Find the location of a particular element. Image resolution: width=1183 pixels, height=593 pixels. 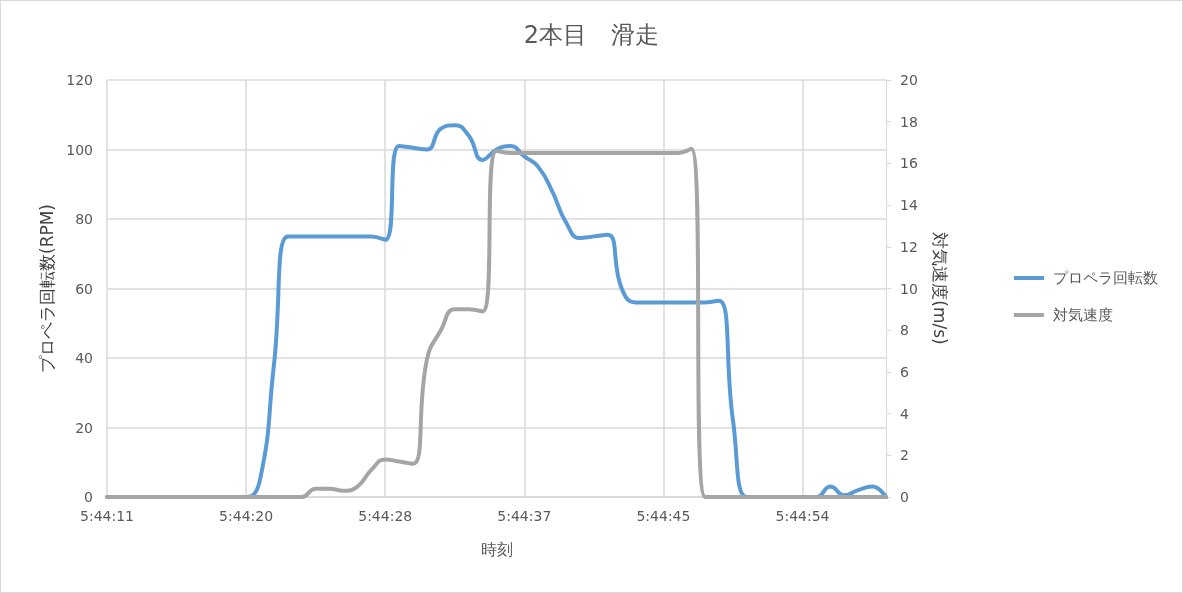

y-tick-label: 20 is located at coordinates (84, 427).